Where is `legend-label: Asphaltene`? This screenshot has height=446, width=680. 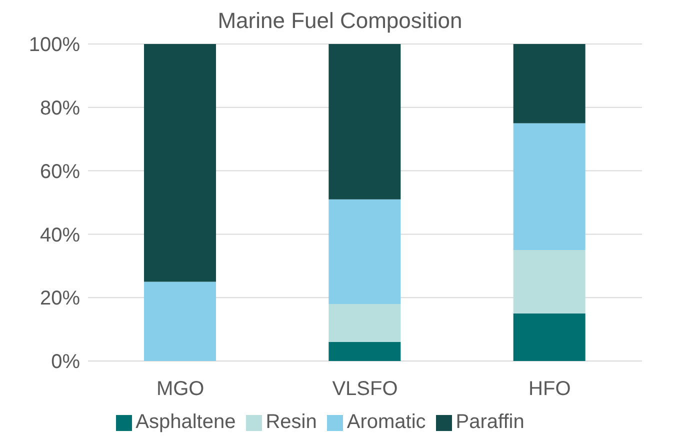
legend-label: Asphaltene is located at coordinates (186, 422).